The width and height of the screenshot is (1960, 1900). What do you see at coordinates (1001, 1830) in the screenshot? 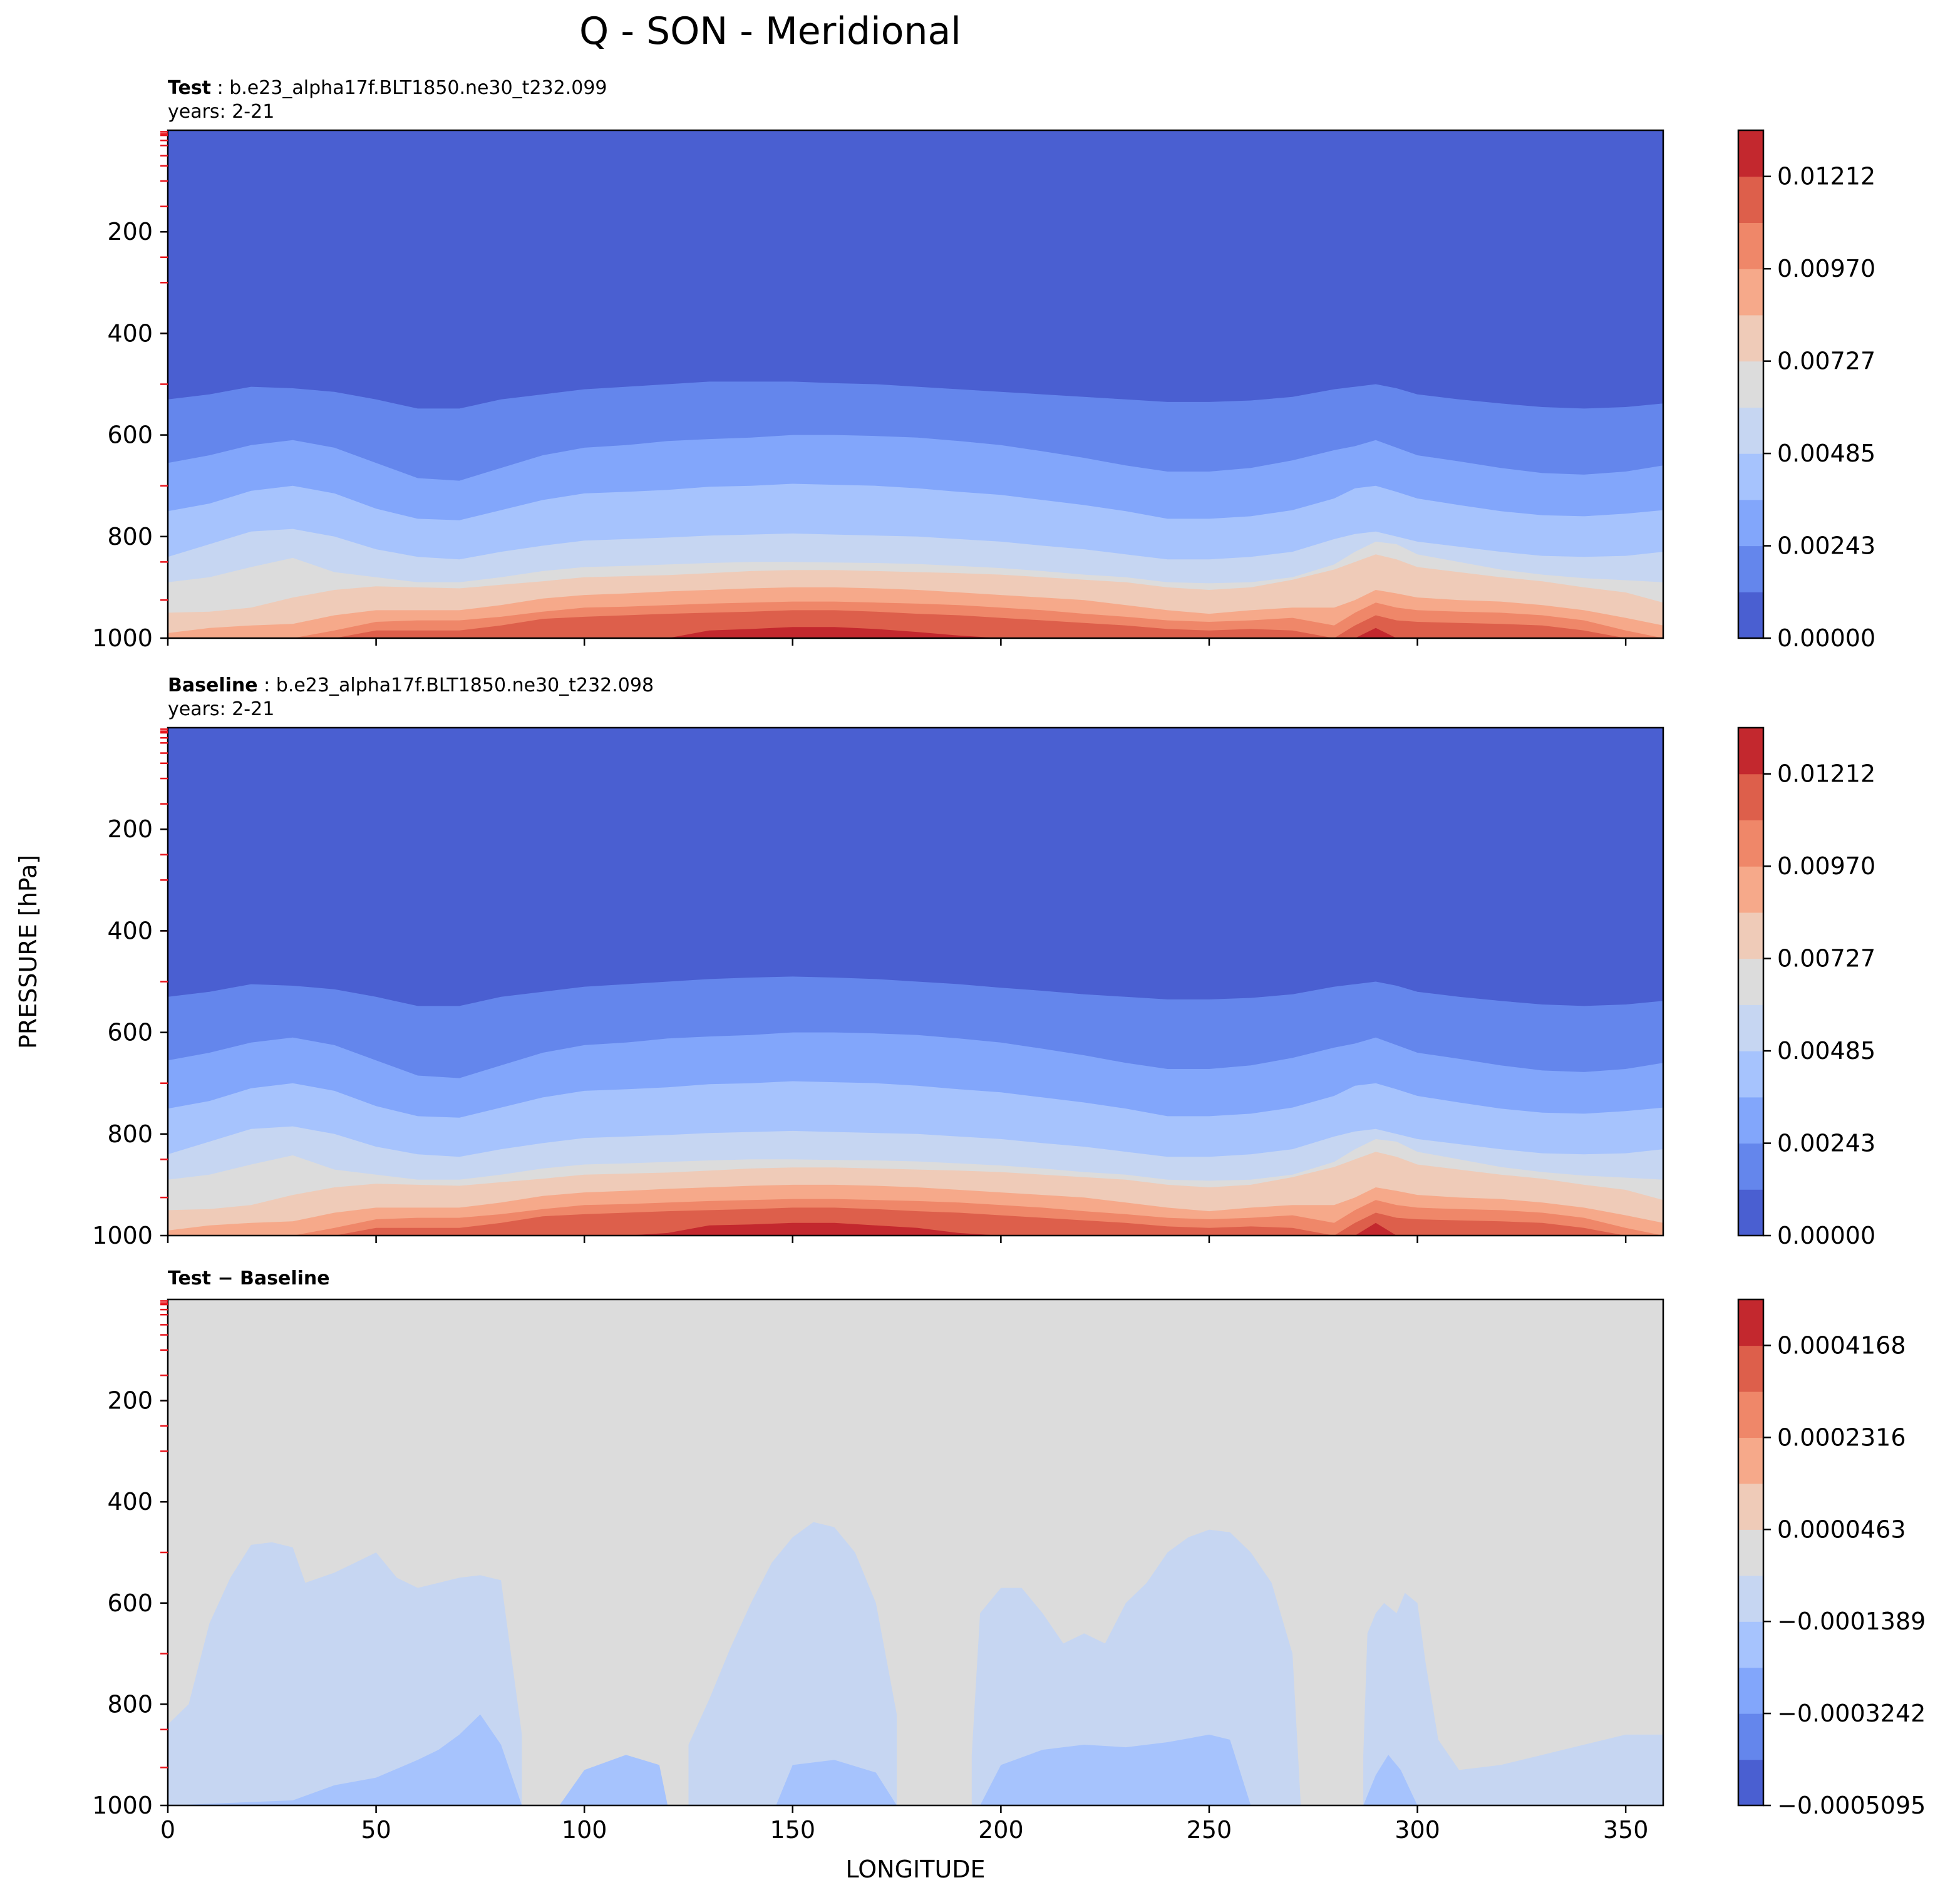
I see `x-tick-label: 200` at bounding box center [1001, 1830].